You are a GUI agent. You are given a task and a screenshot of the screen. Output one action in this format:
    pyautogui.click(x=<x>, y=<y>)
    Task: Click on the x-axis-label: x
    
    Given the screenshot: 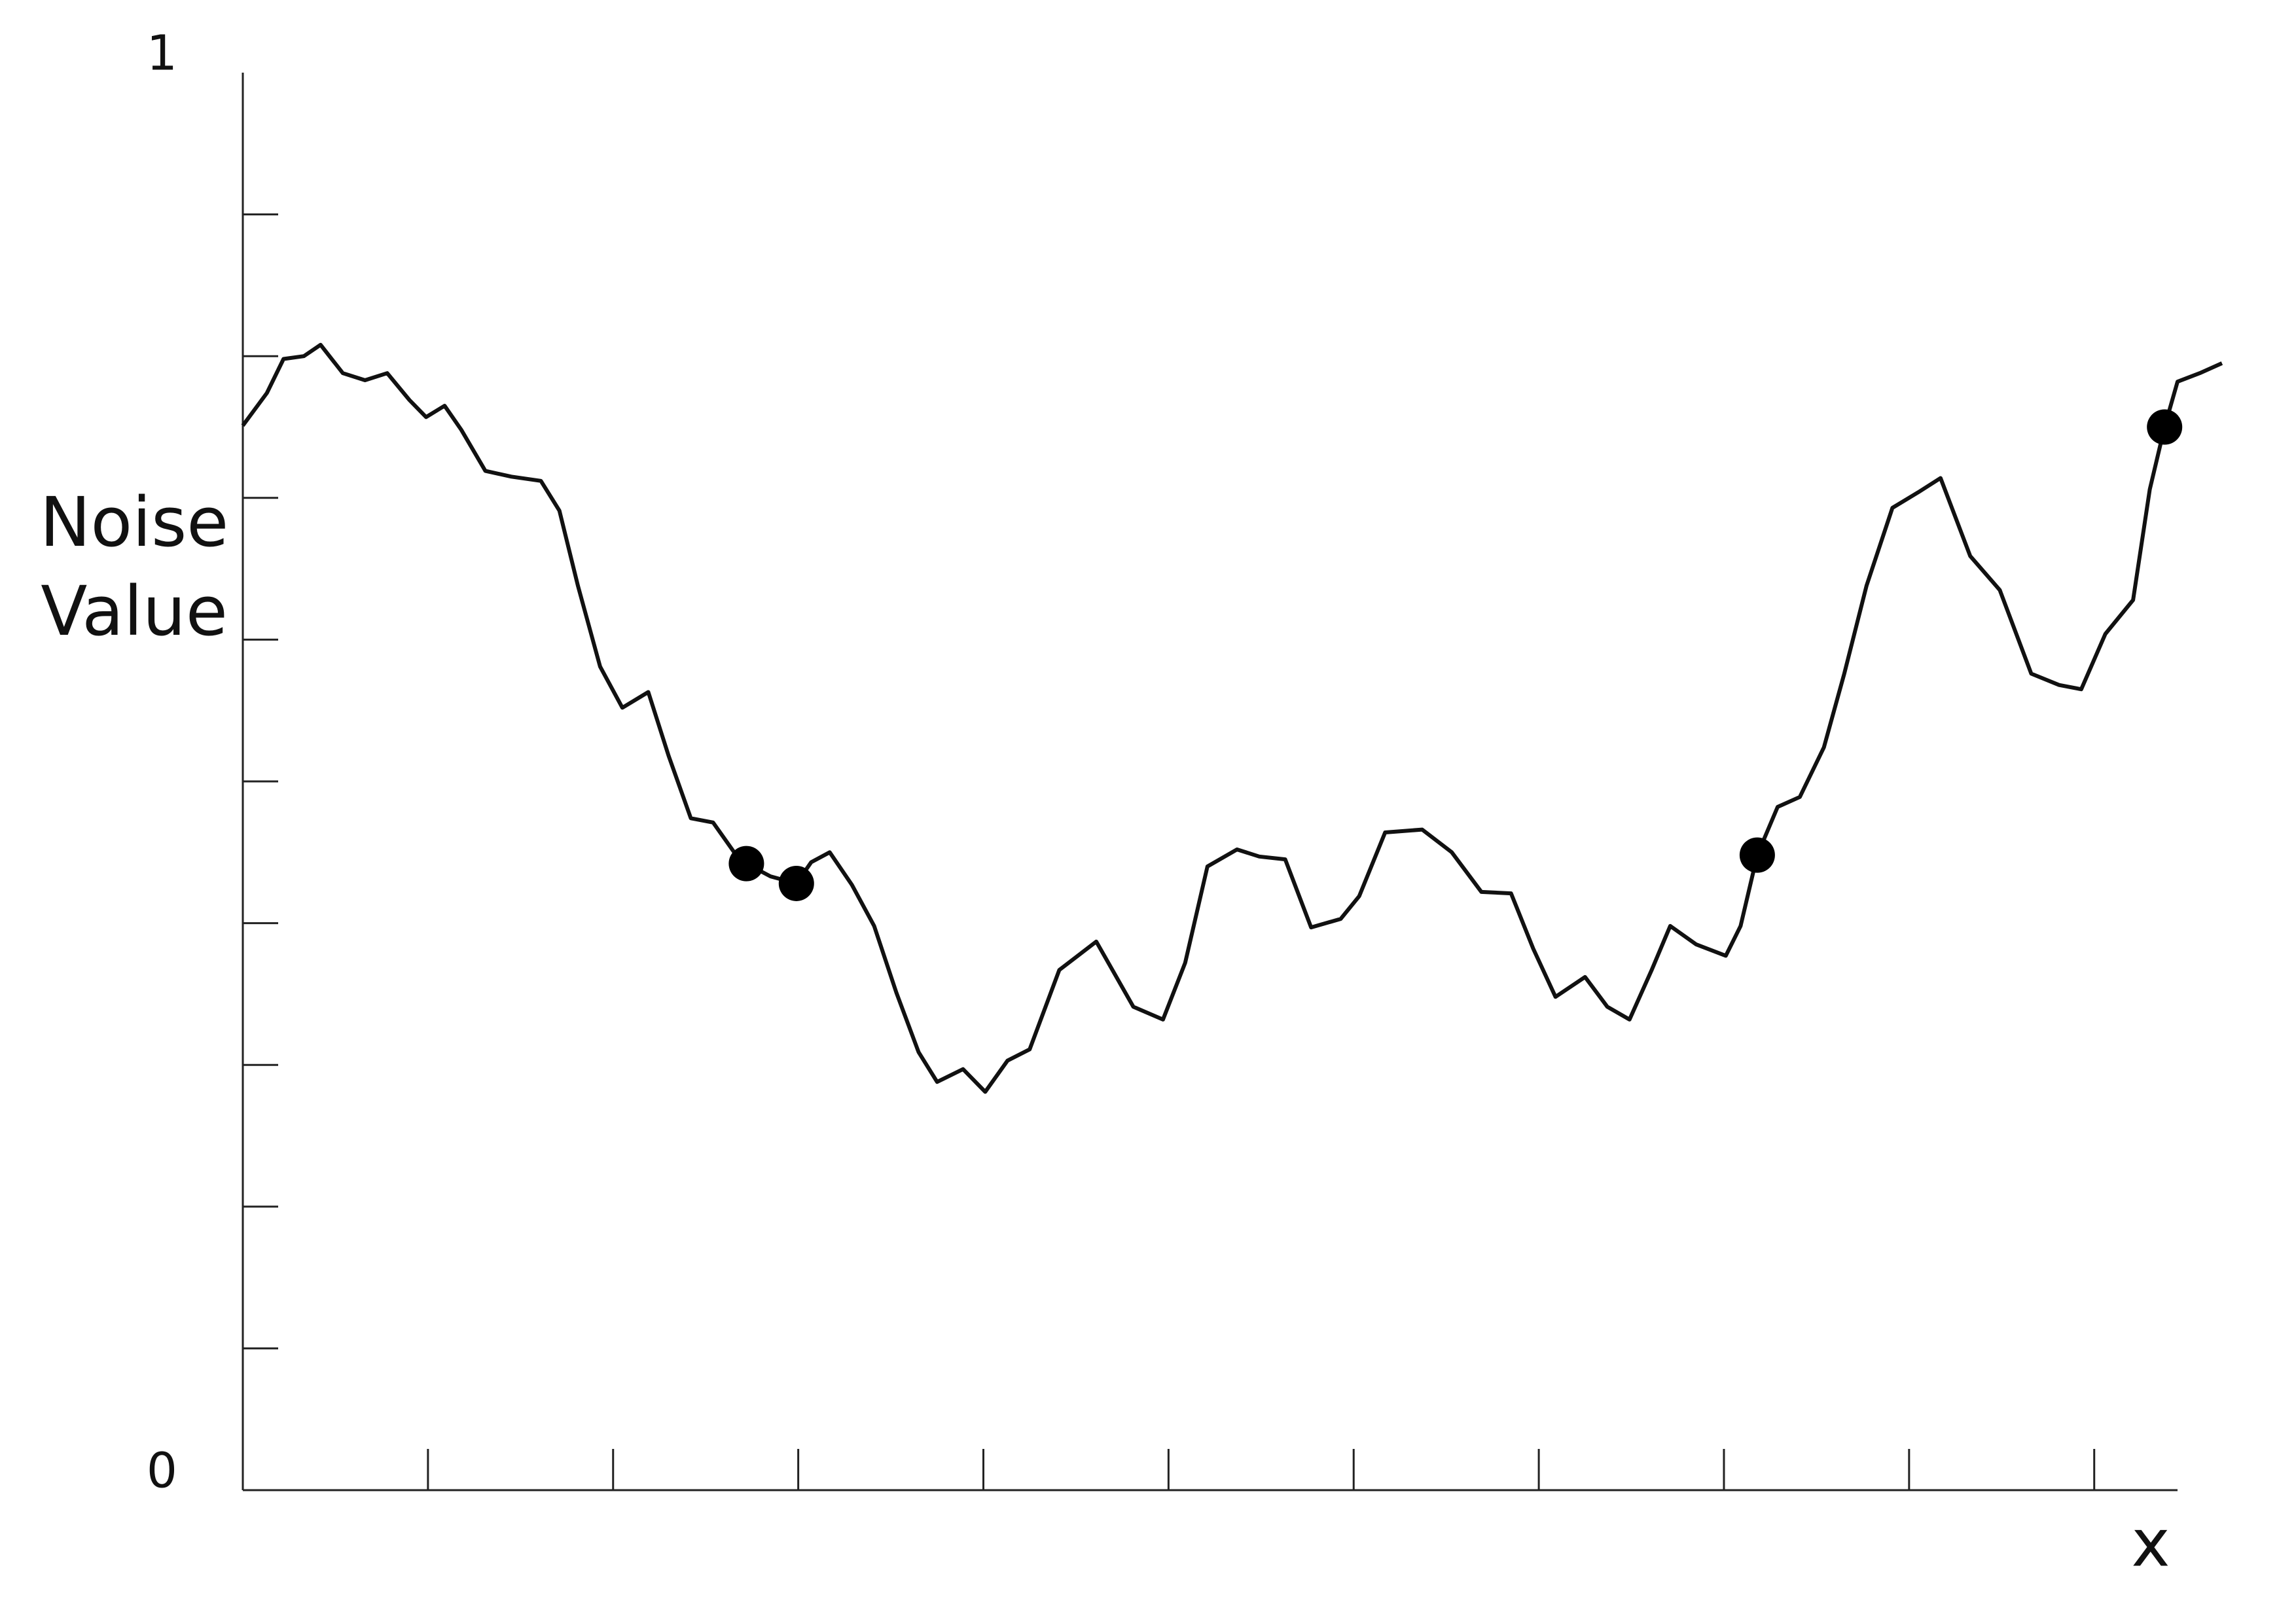 What is the action you would take?
    pyautogui.click(x=2150, y=1543)
    